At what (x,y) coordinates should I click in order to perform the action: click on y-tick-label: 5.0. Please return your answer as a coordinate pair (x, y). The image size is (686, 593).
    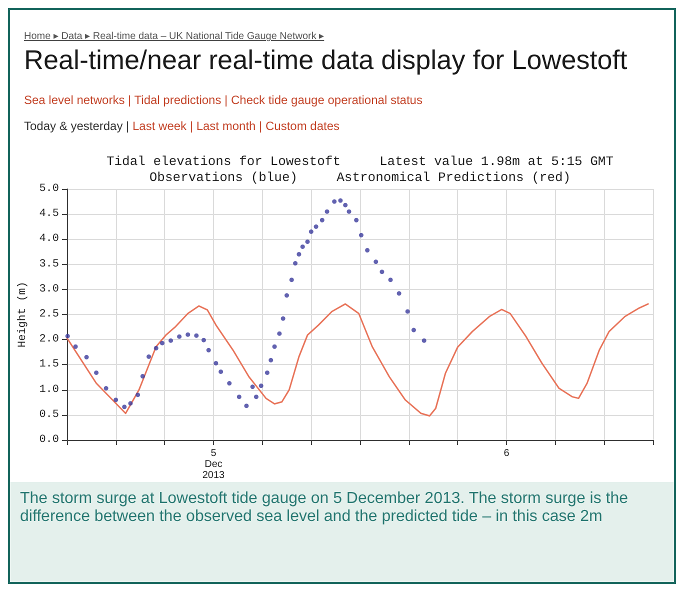
    Looking at the image, I should click on (49, 189).